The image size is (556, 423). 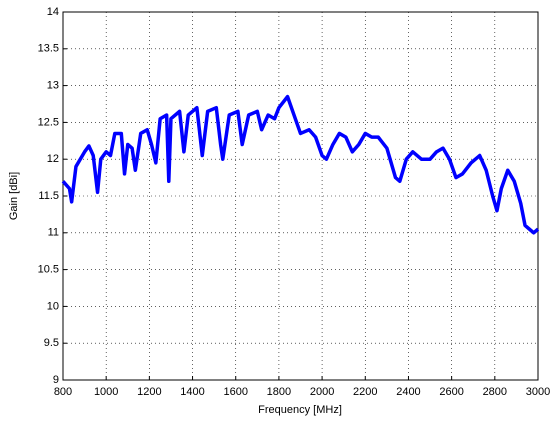 What do you see at coordinates (408, 392) in the screenshot?
I see `x-tick-label: 2400` at bounding box center [408, 392].